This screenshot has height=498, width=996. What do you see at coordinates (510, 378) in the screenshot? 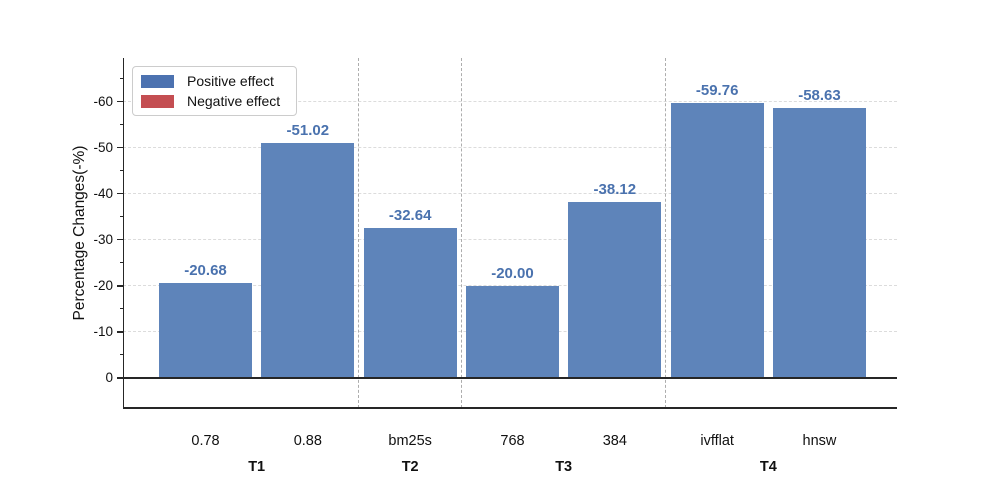
I see `zero-baseline` at bounding box center [510, 378].